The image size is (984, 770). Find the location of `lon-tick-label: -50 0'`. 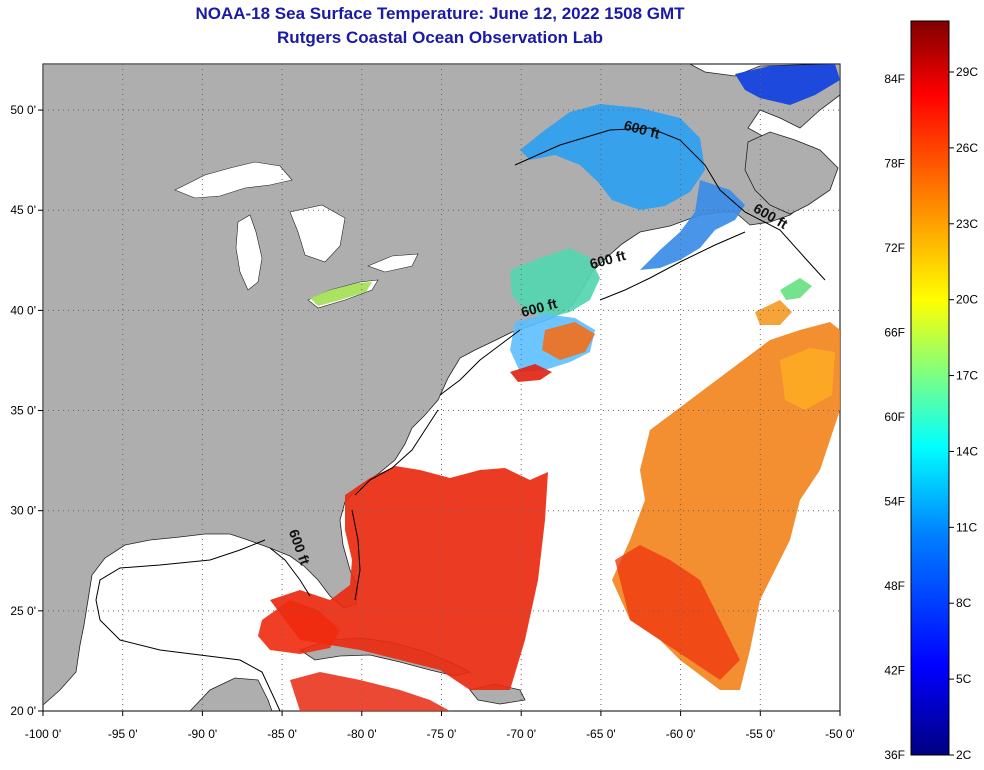

lon-tick-label: -50 0' is located at coordinates (840, 734).